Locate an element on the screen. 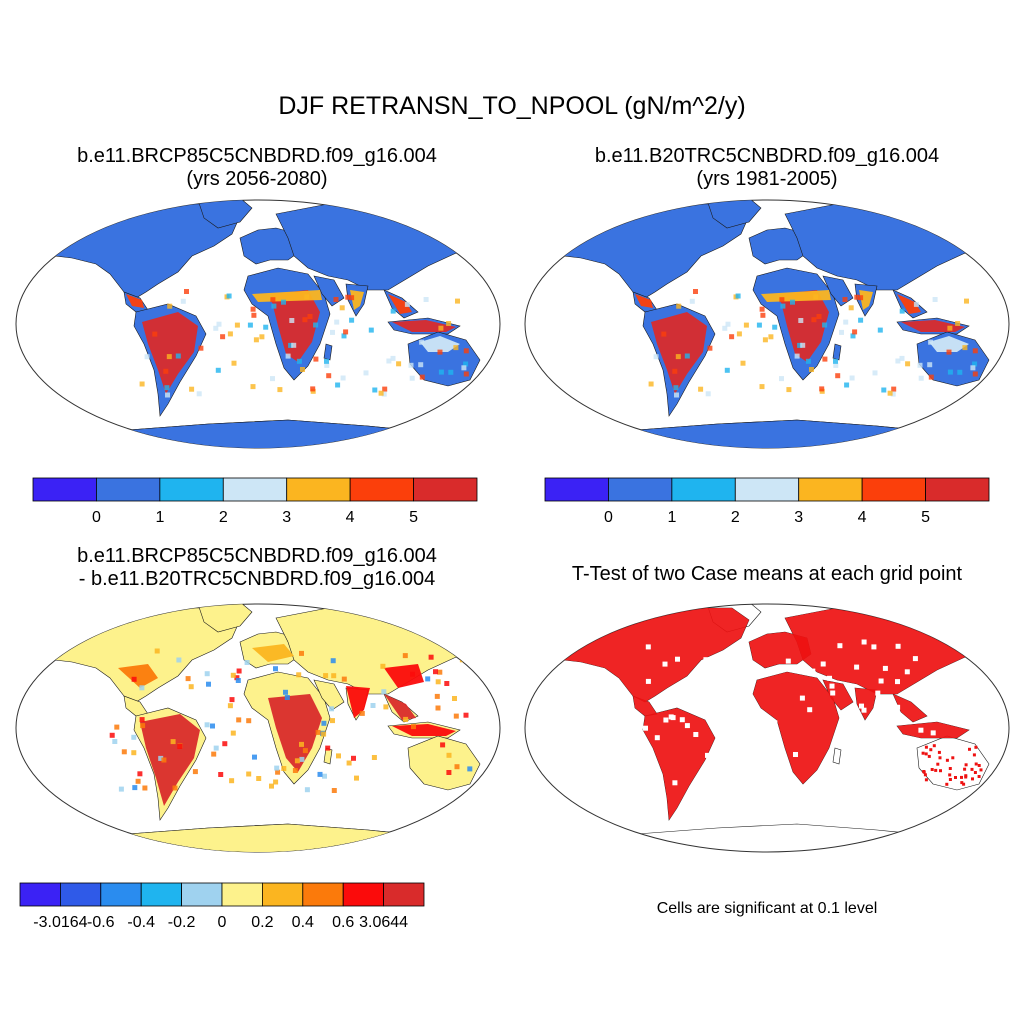 This screenshot has width=1024, height=1024. colorbar-tick-label: 0 is located at coordinates (222, 922).